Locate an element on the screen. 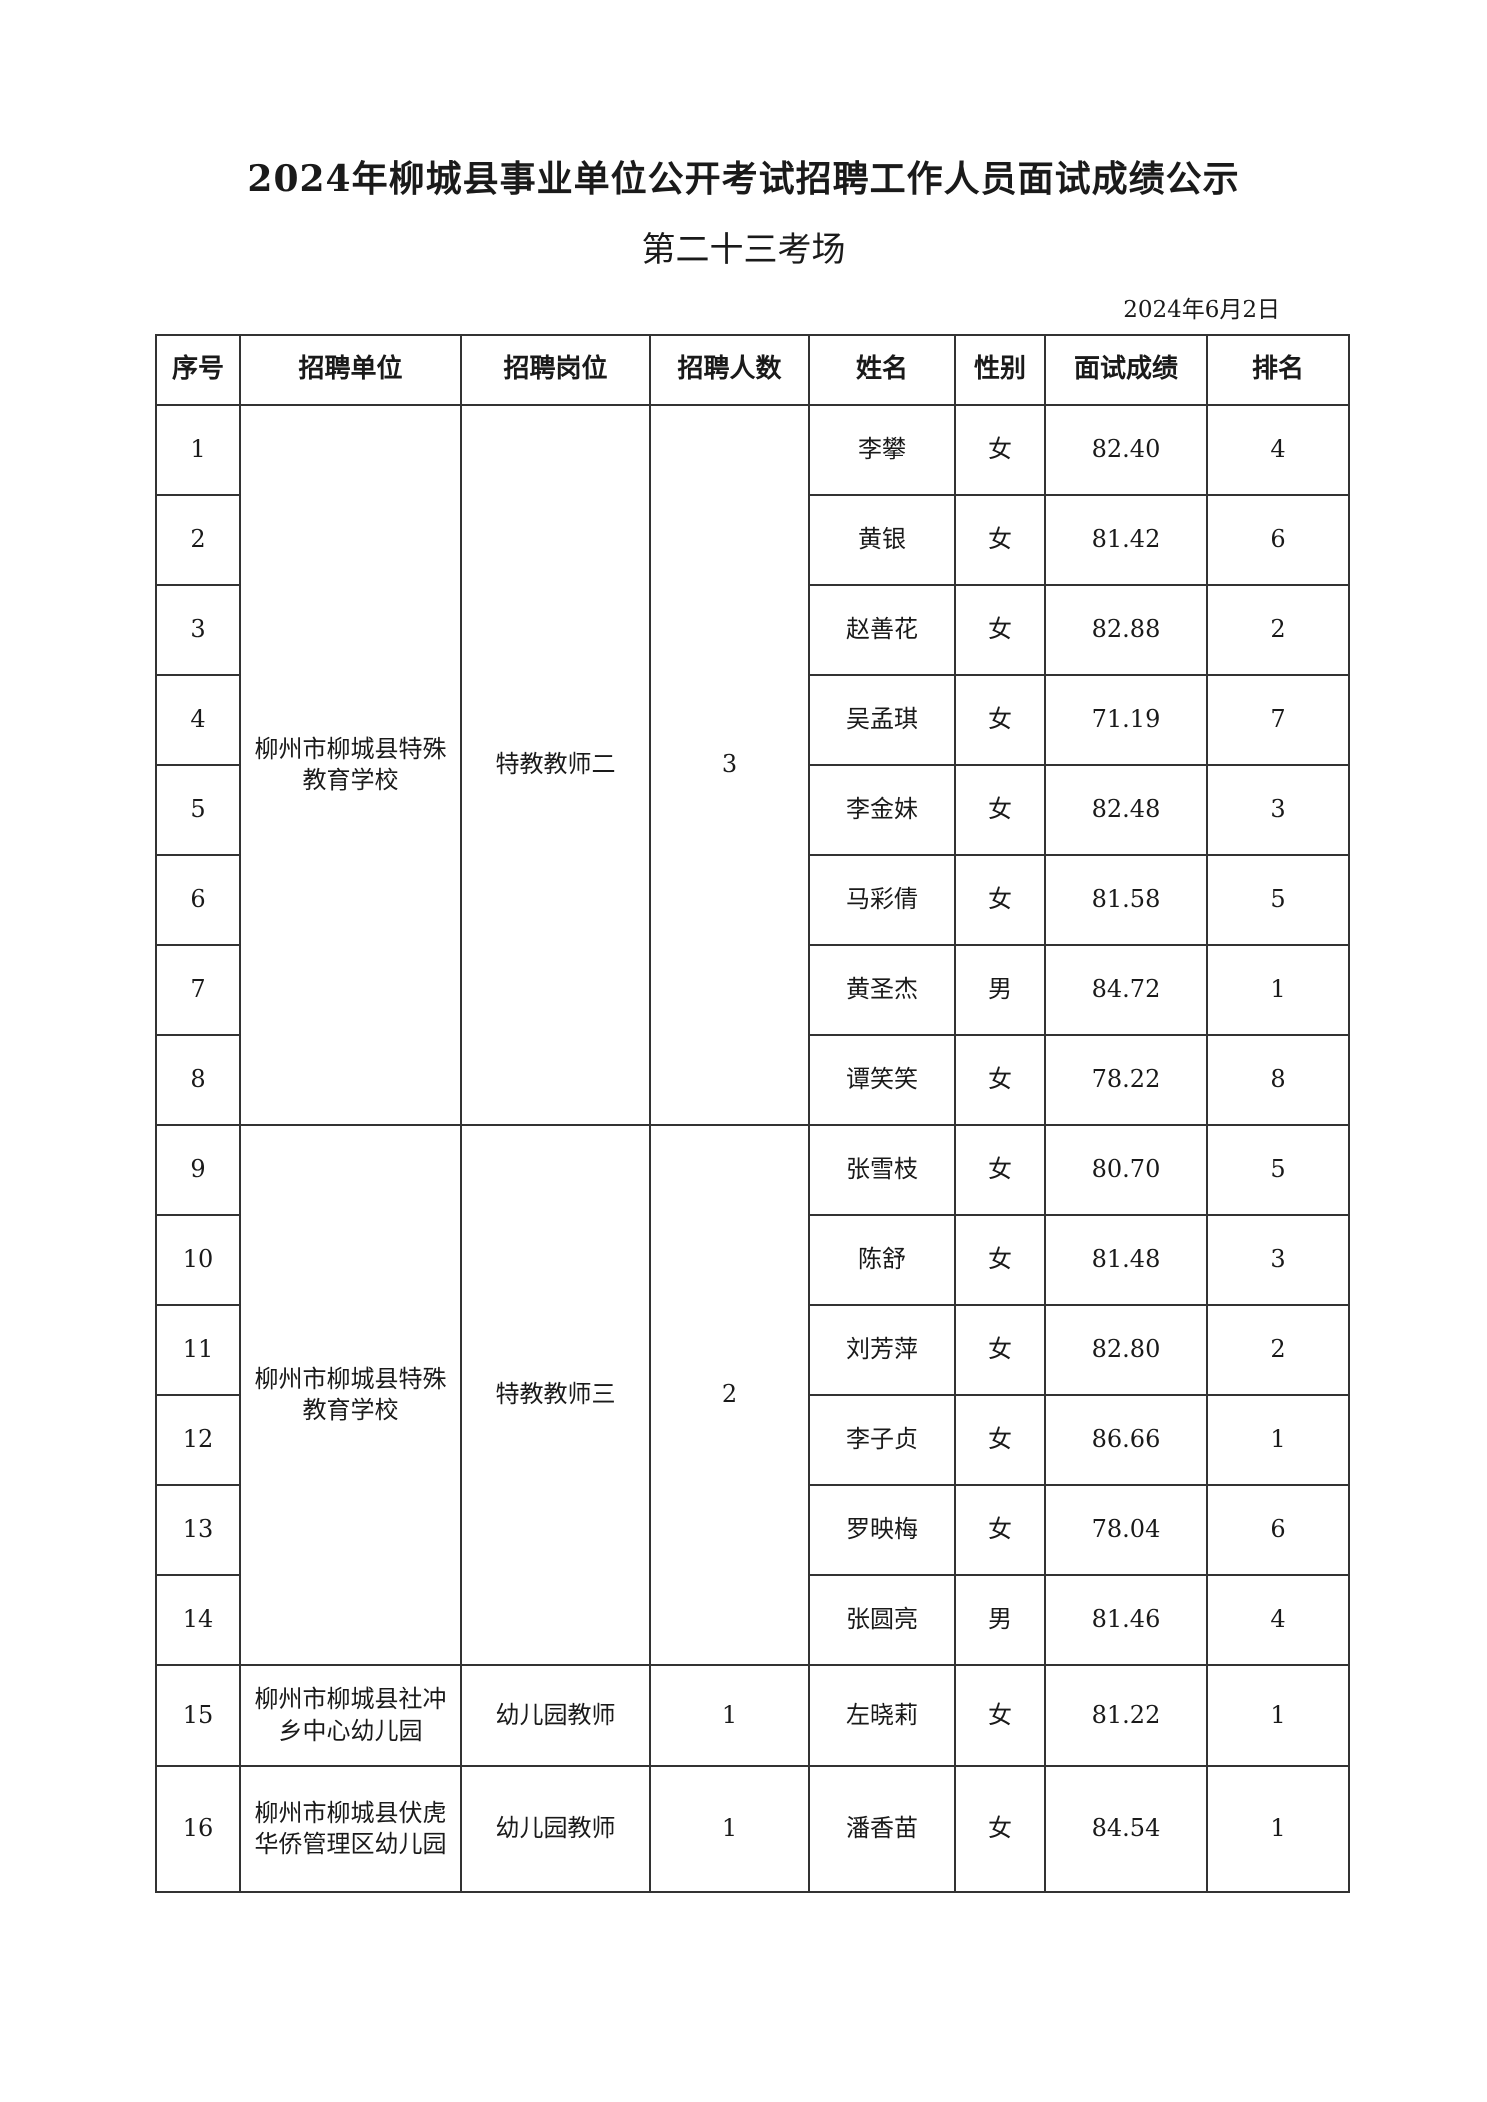 The image size is (1487, 2102). header-count: 招聘人数 is located at coordinates (729, 370).